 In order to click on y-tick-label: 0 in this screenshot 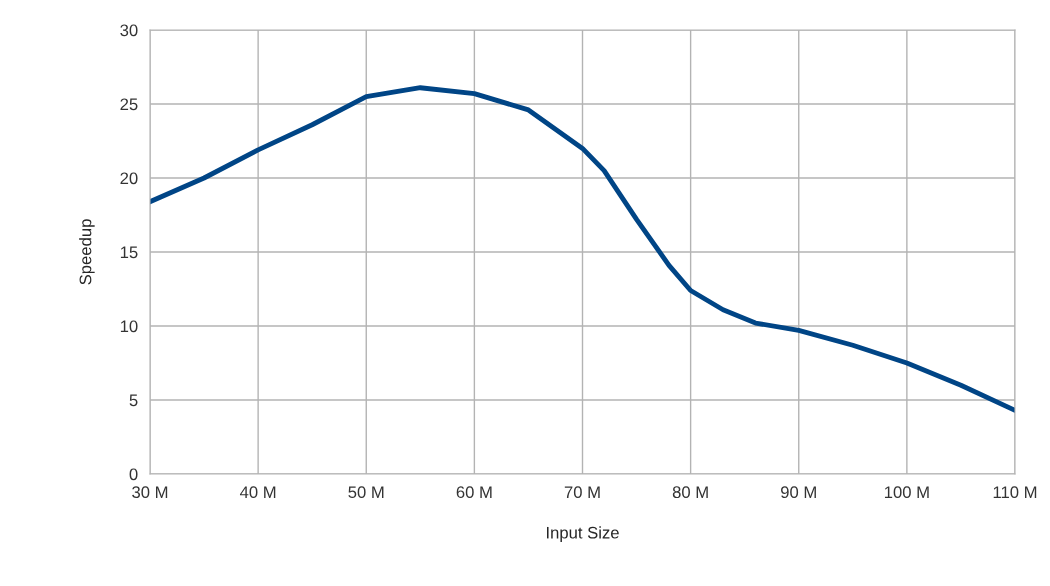, I will do `click(133, 474)`.